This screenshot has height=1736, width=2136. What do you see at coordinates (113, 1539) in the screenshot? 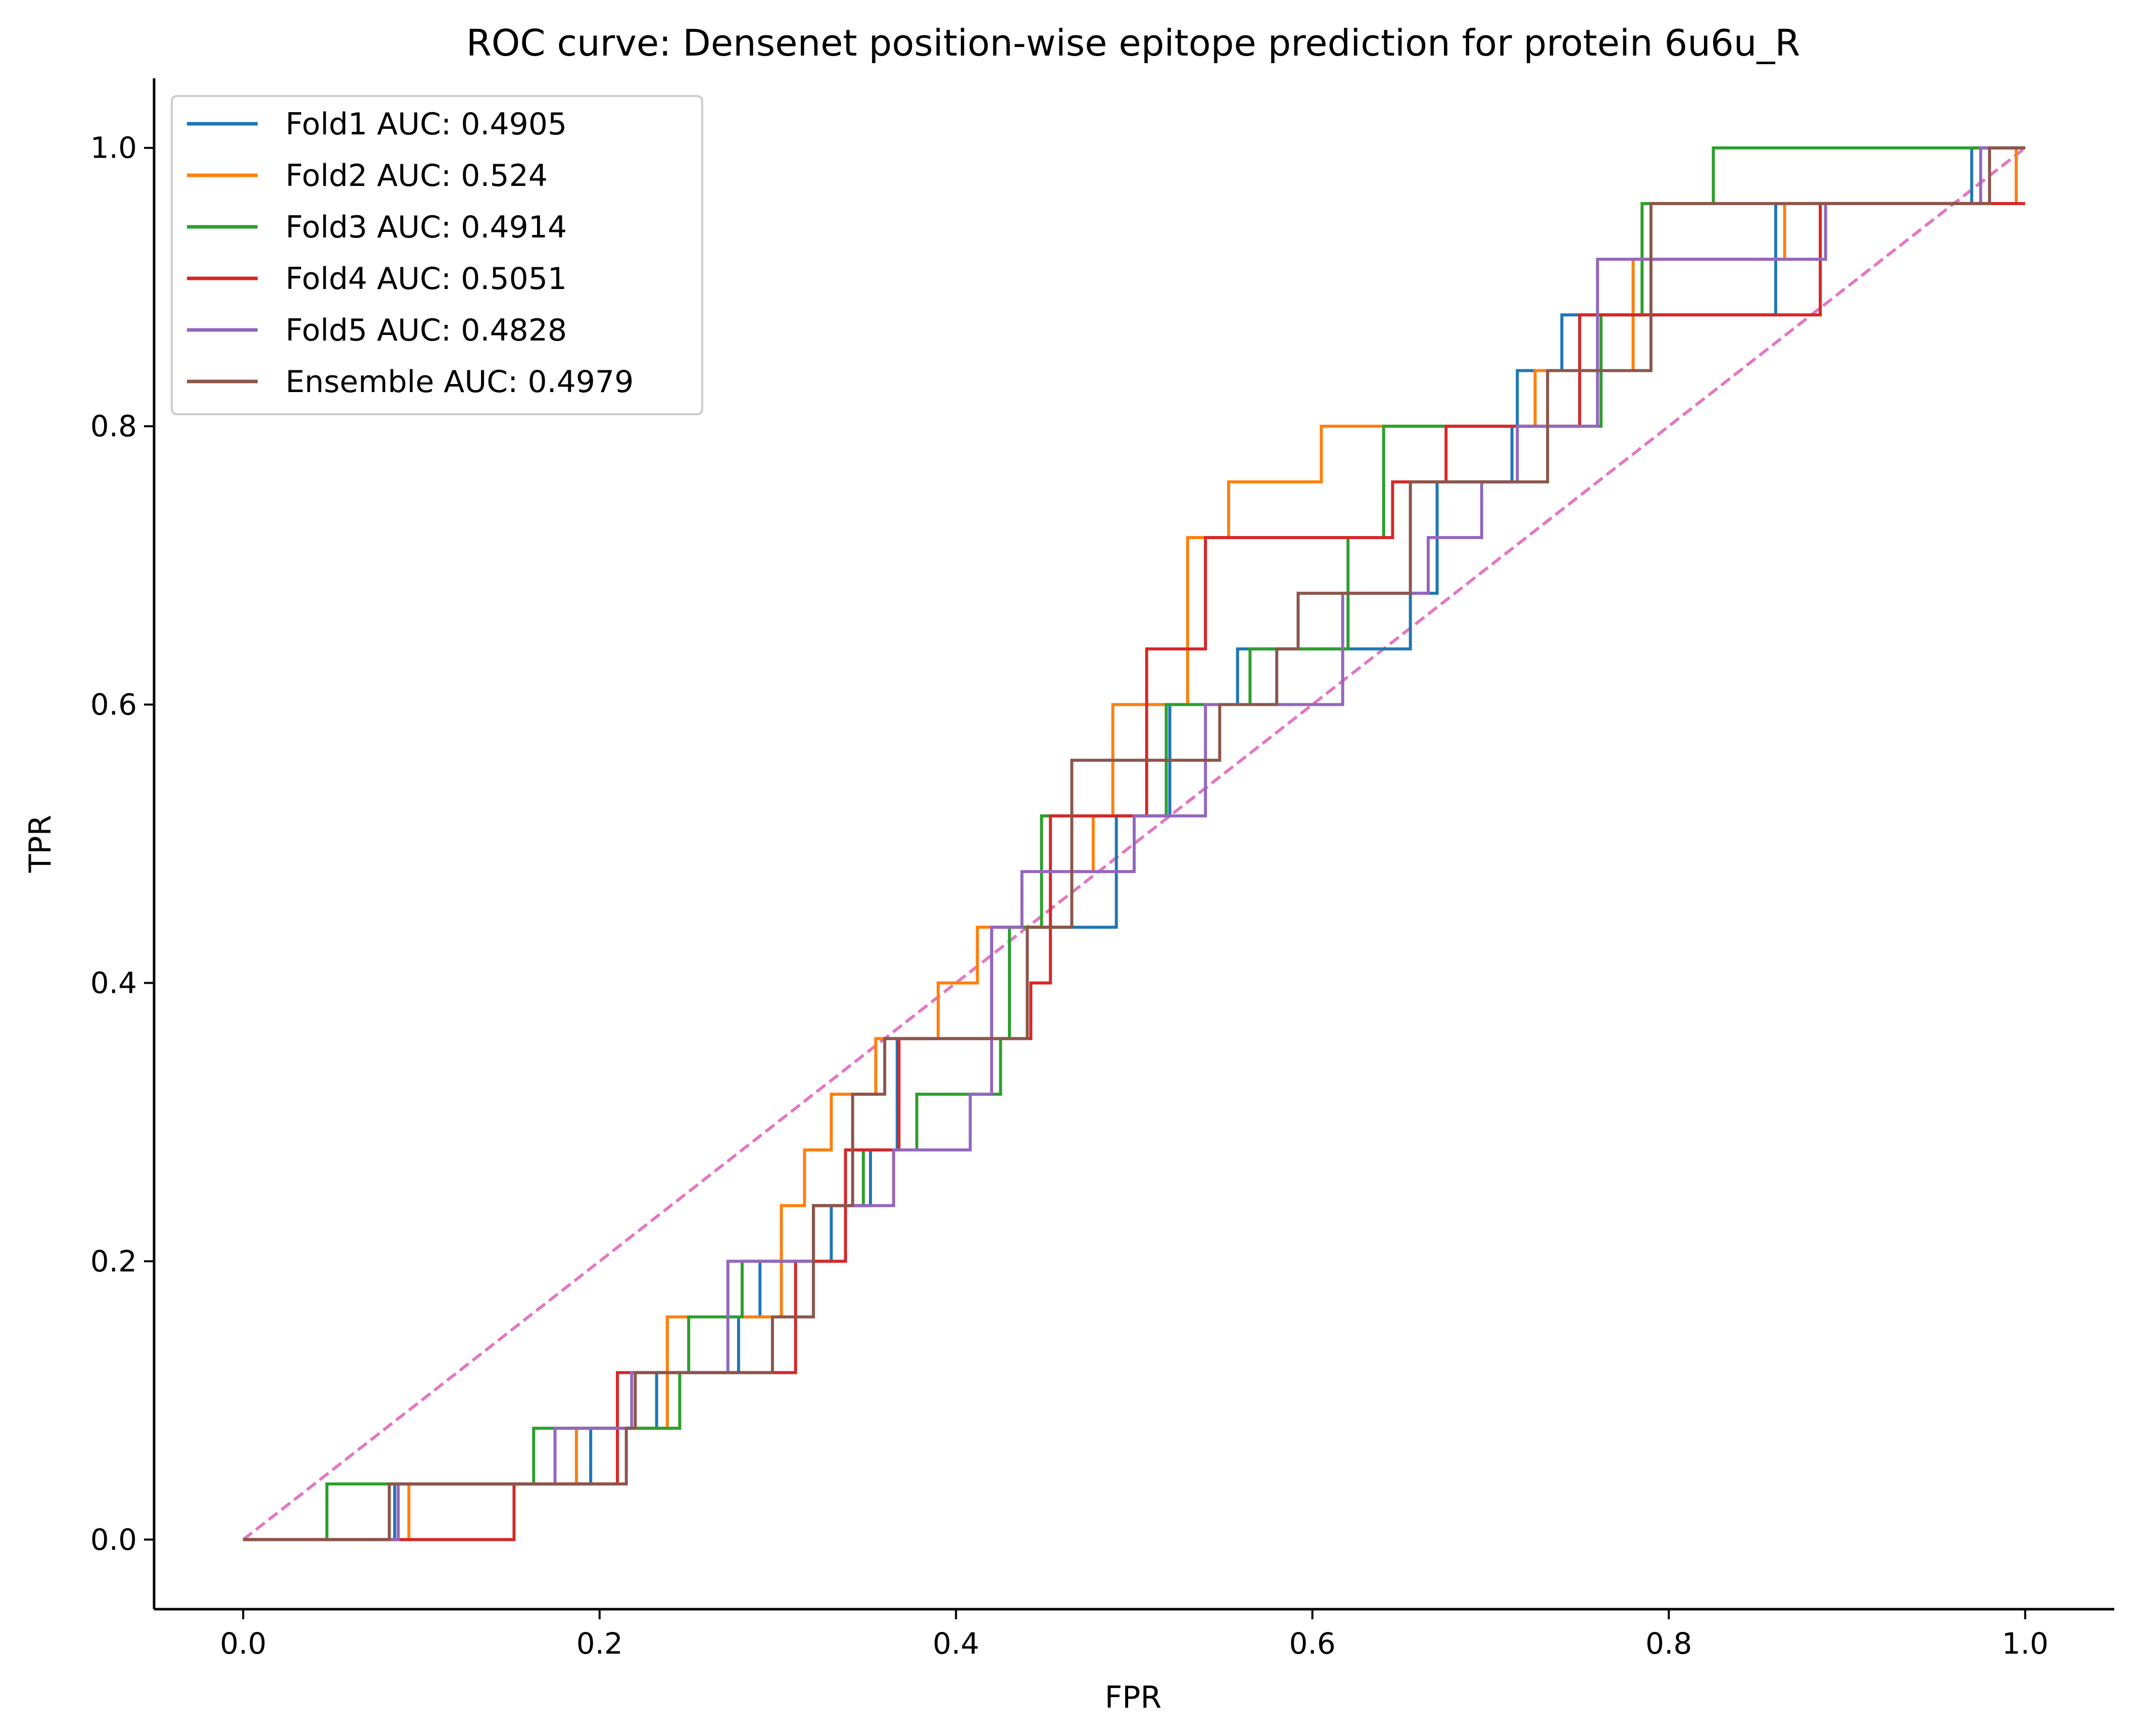
I see `y-tick-label: 0.0` at bounding box center [113, 1539].